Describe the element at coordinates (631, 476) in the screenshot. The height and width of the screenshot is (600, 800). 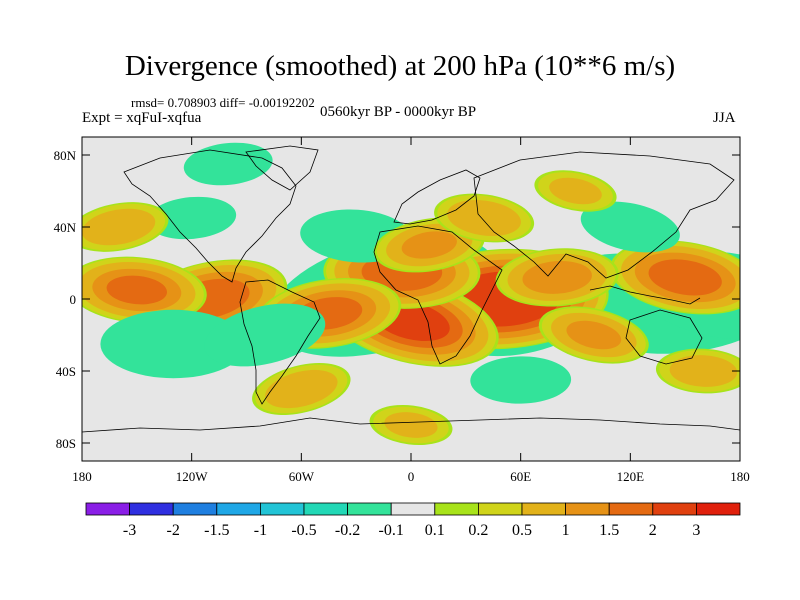
I see `x-tick-label-5: 120E` at that location.